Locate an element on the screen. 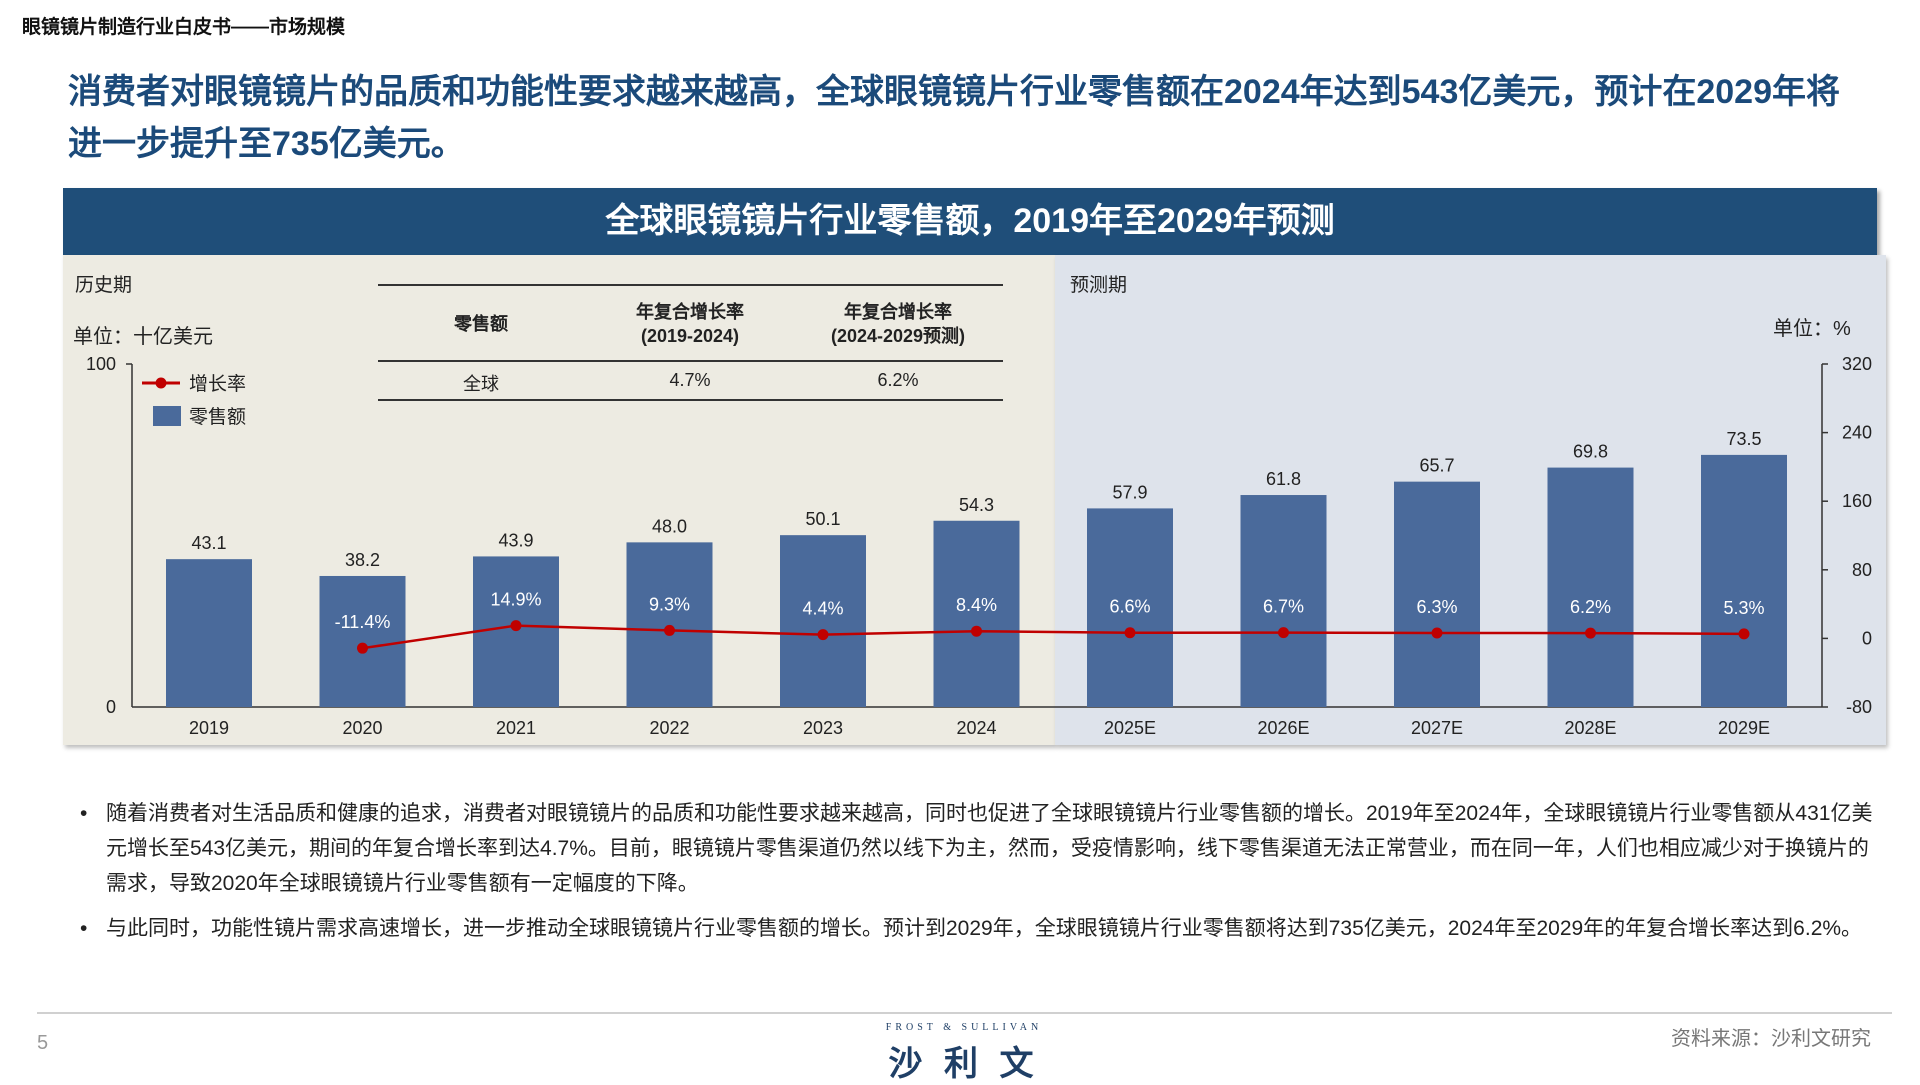  legend-line-marker is located at coordinates (161, 383).